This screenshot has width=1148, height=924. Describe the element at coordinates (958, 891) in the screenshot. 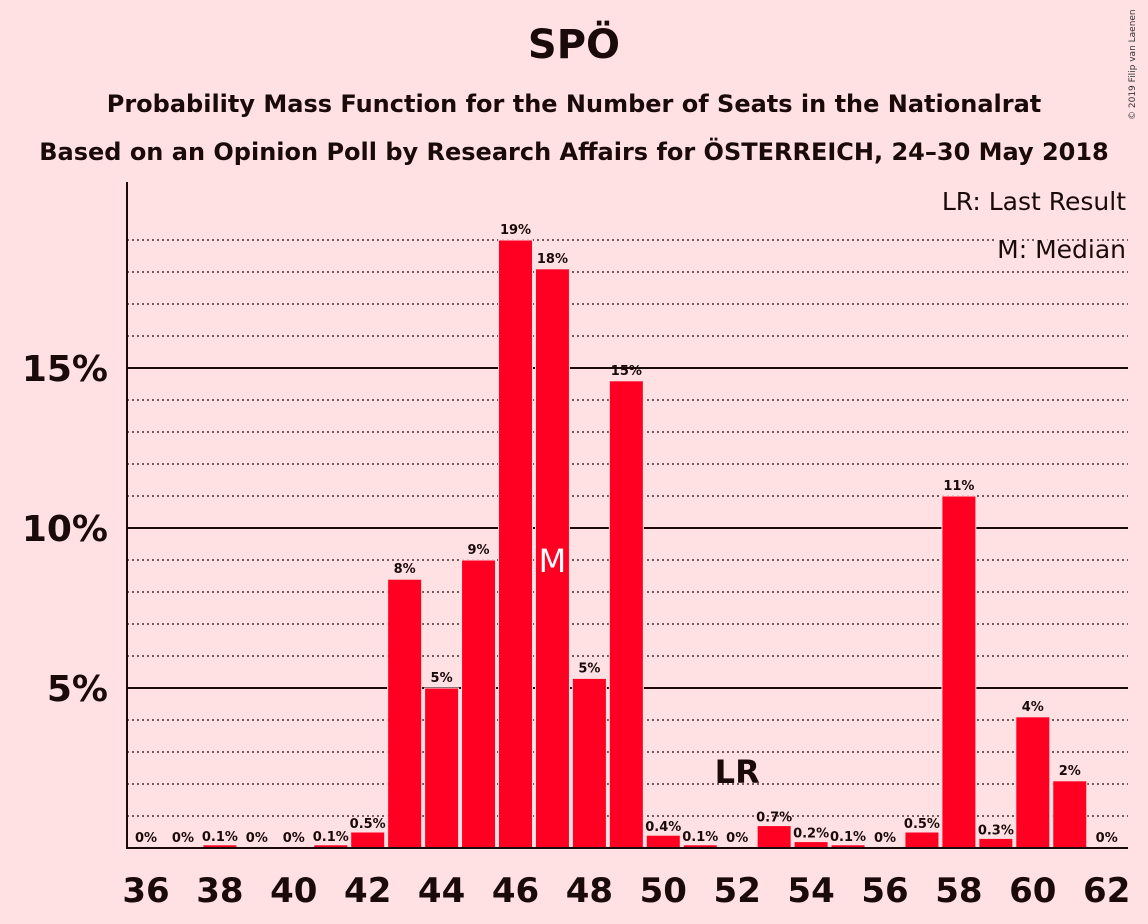

I see `x-tick-label: 58` at that location.